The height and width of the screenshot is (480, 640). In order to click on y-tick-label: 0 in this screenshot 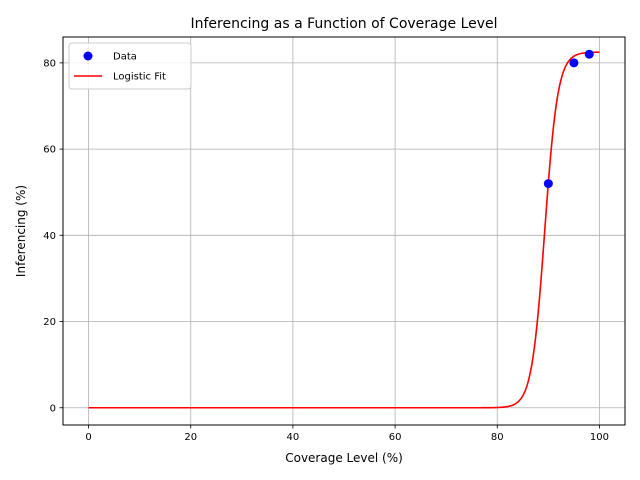, I will do `click(53, 408)`.